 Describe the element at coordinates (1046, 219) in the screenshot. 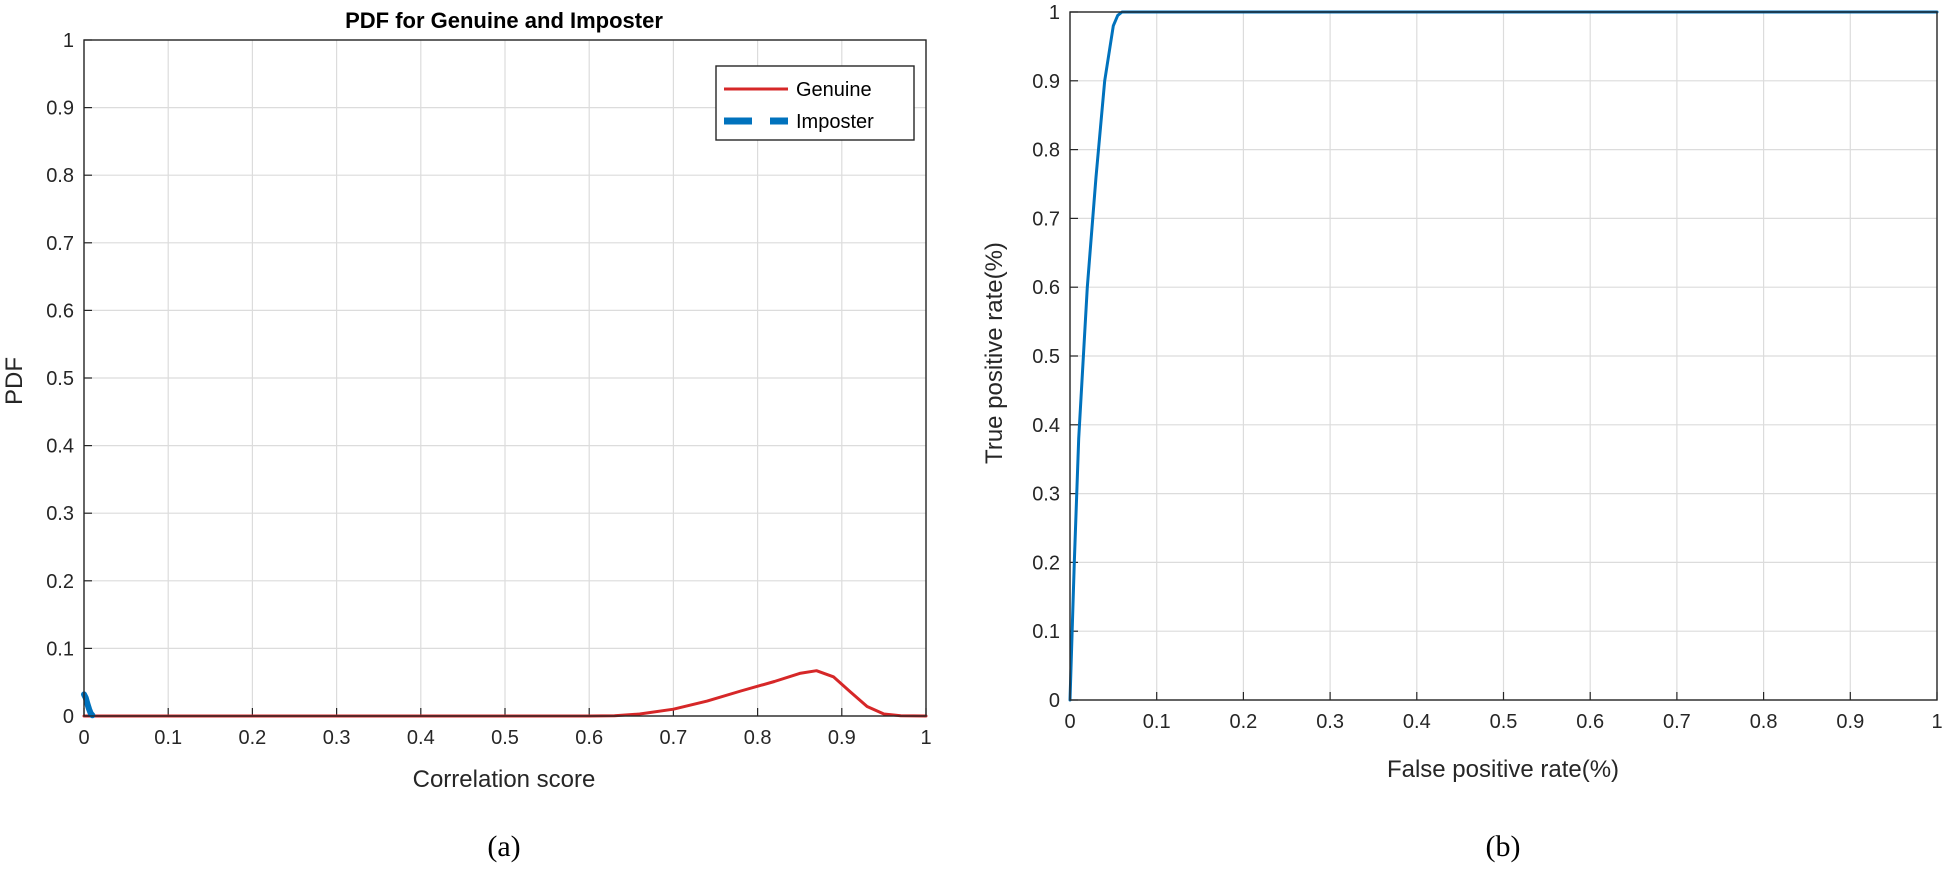

I see `chart-b-y-tick-label: 0.7` at that location.